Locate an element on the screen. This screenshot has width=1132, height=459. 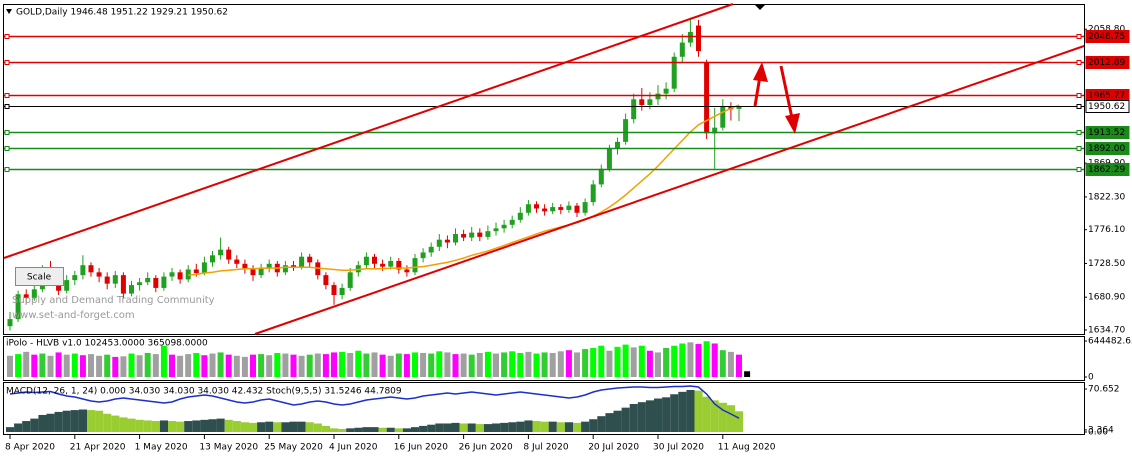
scale-button: Scale is located at coordinates (39, 276).